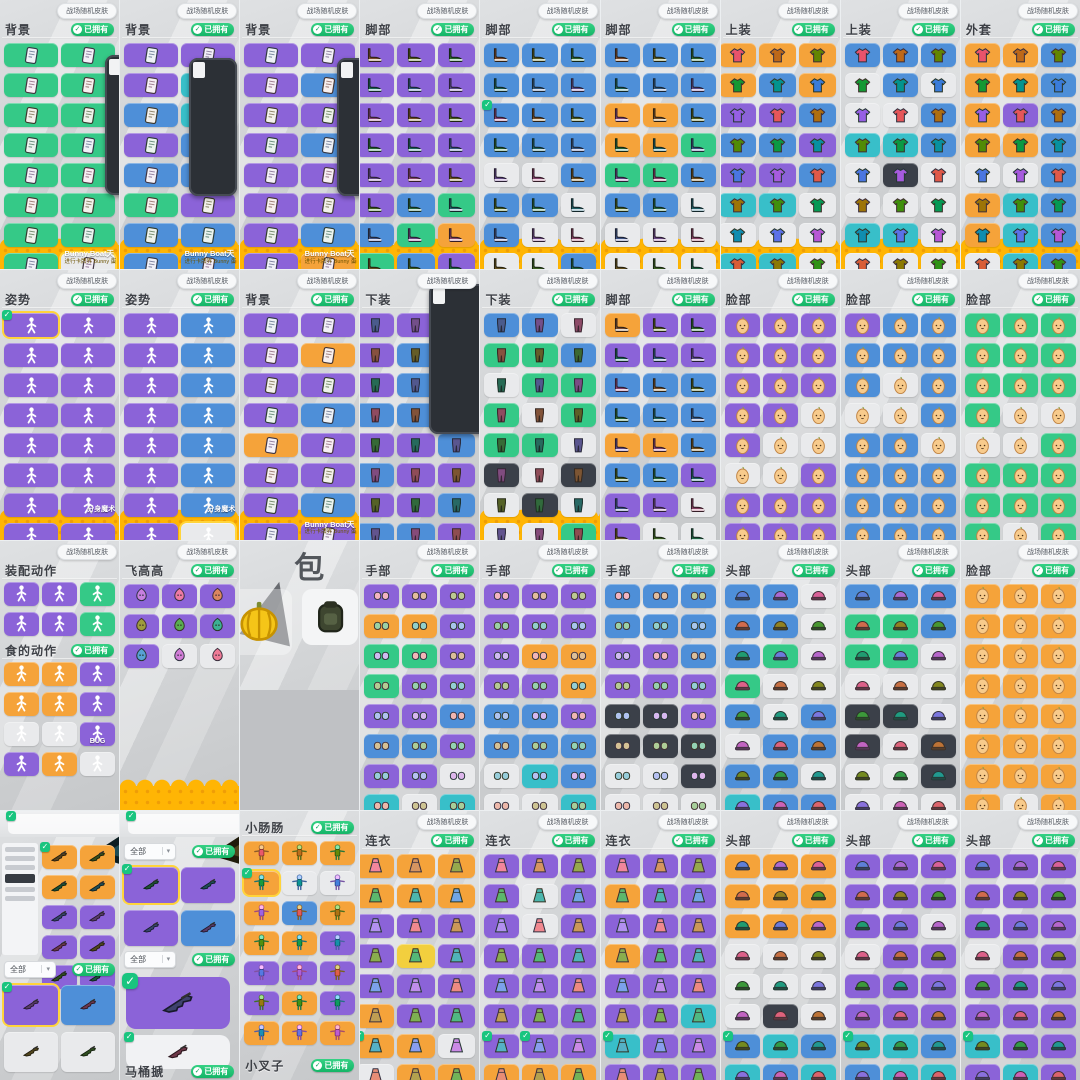  Describe the element at coordinates (30, 969) in the screenshot. I see `filter-dropdown: 全部 ▾` at that location.